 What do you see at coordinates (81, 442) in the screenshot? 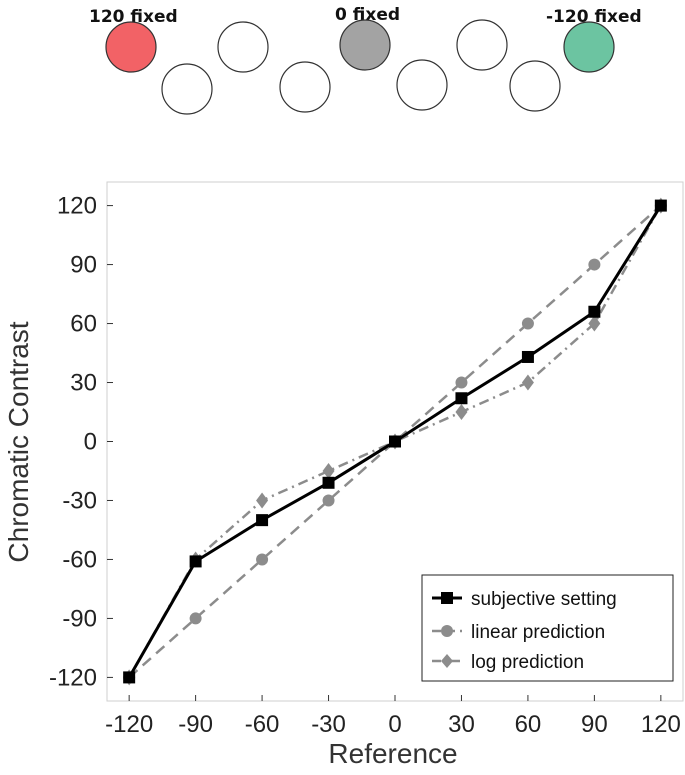
I see `y-axis-ticks: -120 -90 -60 -30 0 30 60 90 120` at bounding box center [81, 442].